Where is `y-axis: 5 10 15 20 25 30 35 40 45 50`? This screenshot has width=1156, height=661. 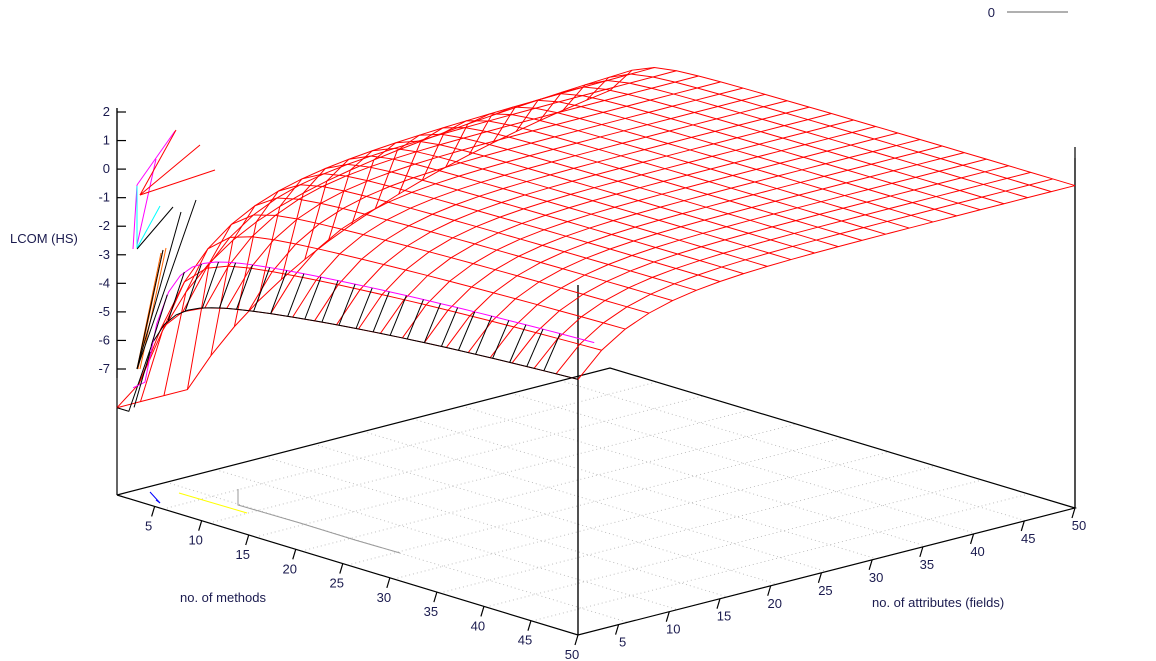
y-axis: 5 10 15 20 25 30 35 40 45 50 is located at coordinates (850, 578).